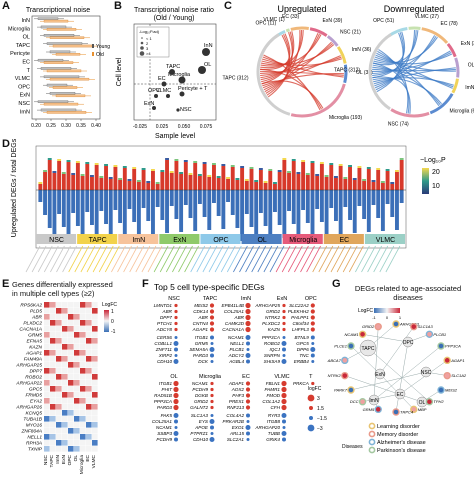 The width and height of the screenshot is (474, 479). I want to click on gene-node, so click(414, 327).